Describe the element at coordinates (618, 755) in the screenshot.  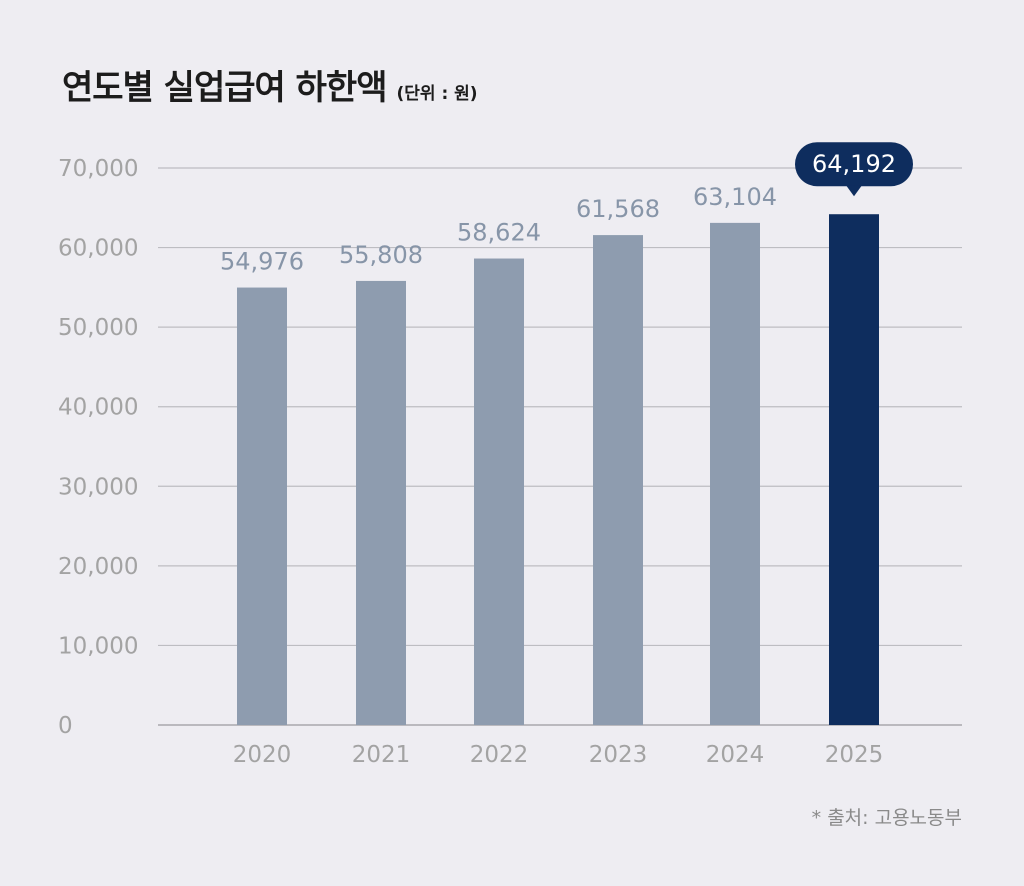
I see `x-tick-label: 2023` at that location.